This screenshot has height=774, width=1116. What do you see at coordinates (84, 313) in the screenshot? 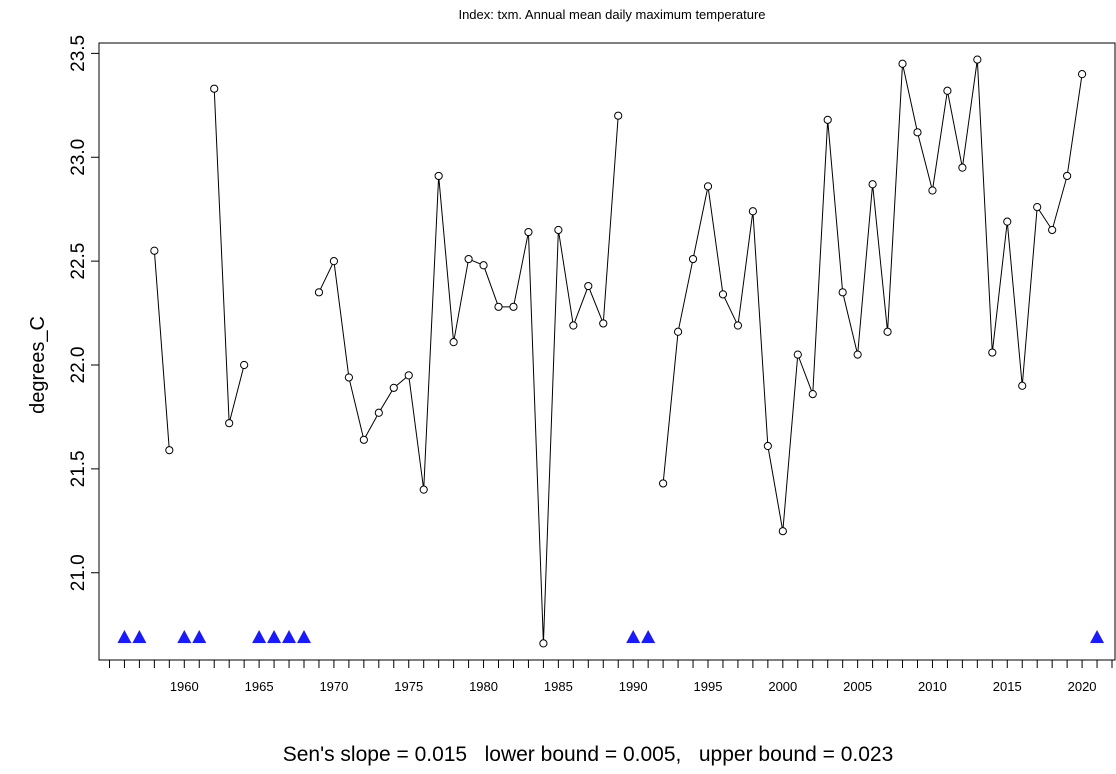
I see `y-axis: 21.0 21.5 22.0 22.5 23.0 23.5` at bounding box center [84, 313].